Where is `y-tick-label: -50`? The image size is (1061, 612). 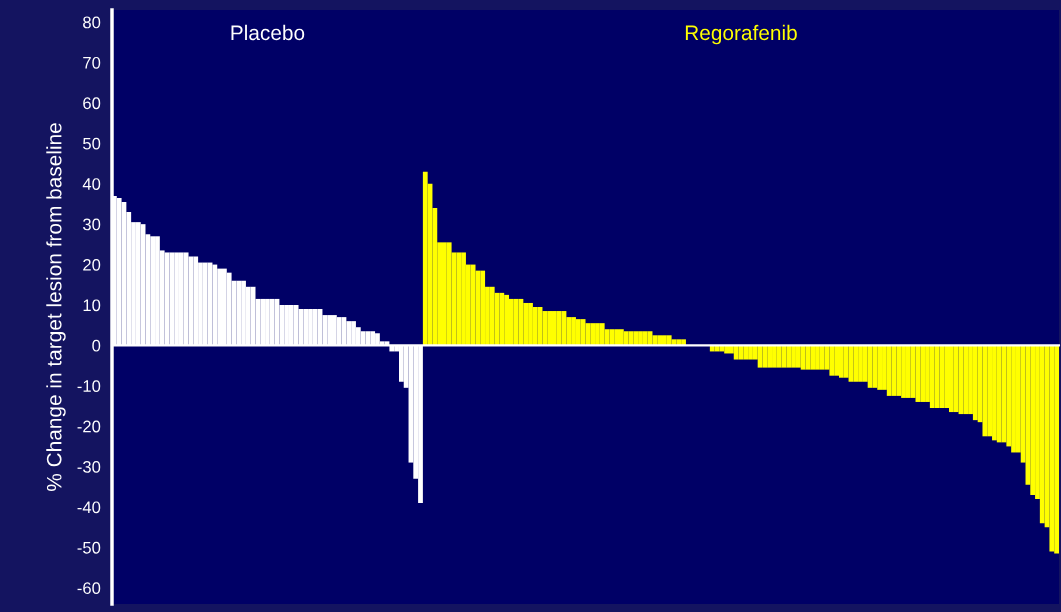 y-tick-label: -50 is located at coordinates (89, 547).